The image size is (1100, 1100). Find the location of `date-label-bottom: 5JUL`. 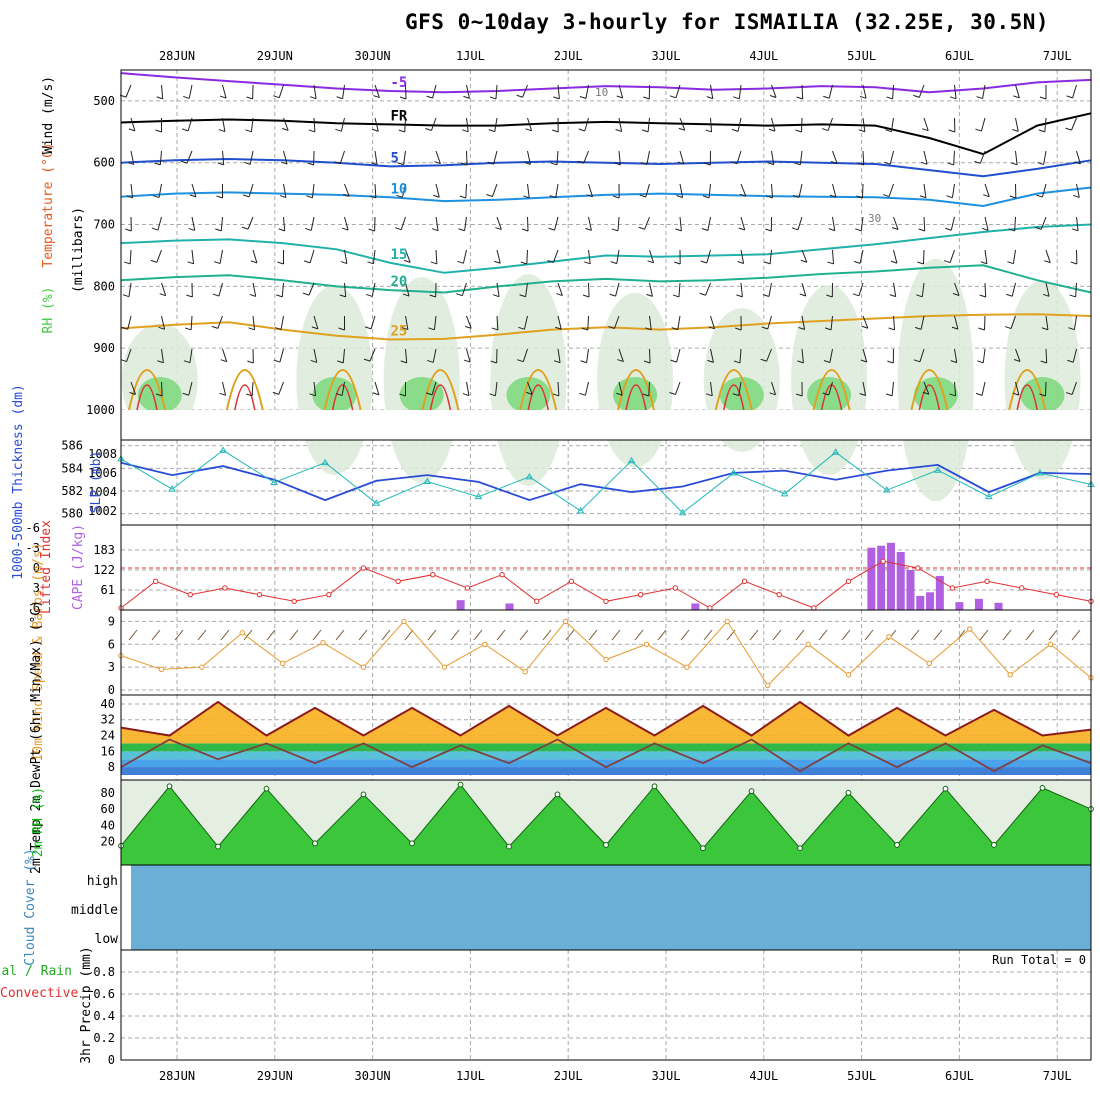

date-label-bottom: 5JUL is located at coordinates (861, 1076).